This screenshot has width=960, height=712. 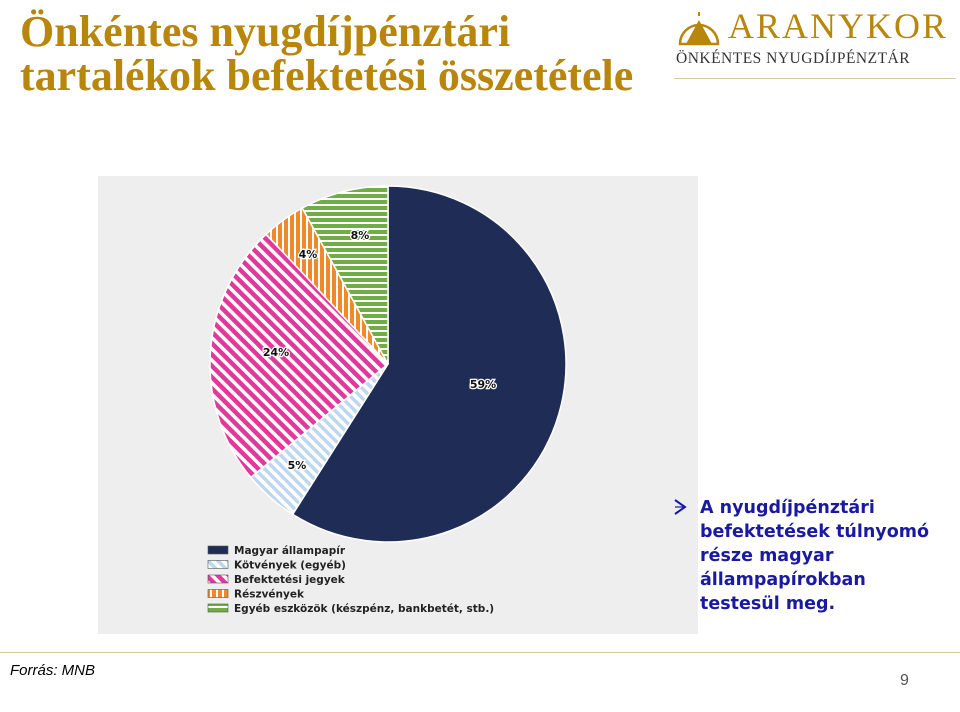 I want to click on arrowhead-bullet-icon, so click(x=680, y=507).